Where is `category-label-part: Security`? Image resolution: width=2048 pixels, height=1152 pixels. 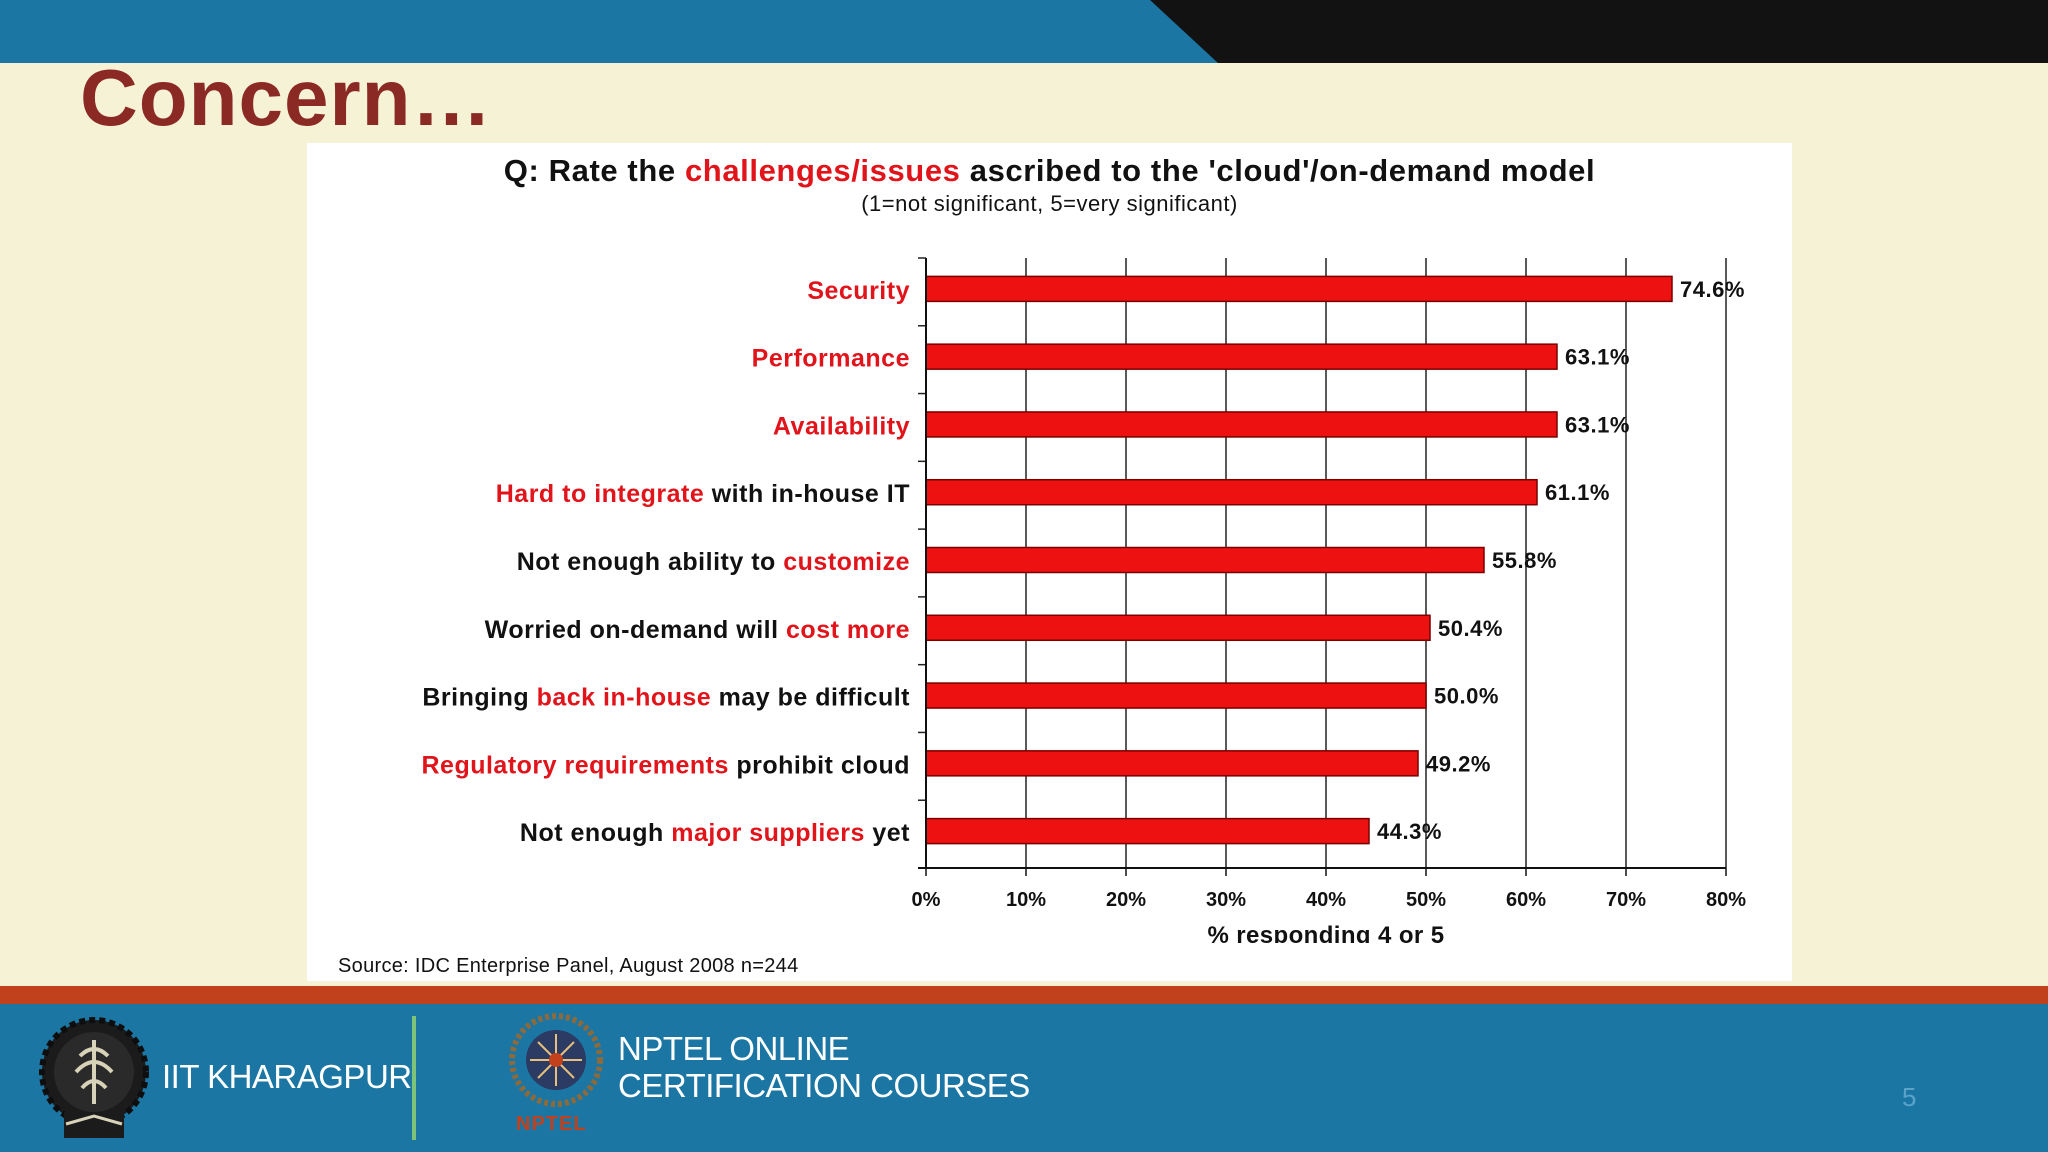
category-label-part: Security is located at coordinates (858, 291).